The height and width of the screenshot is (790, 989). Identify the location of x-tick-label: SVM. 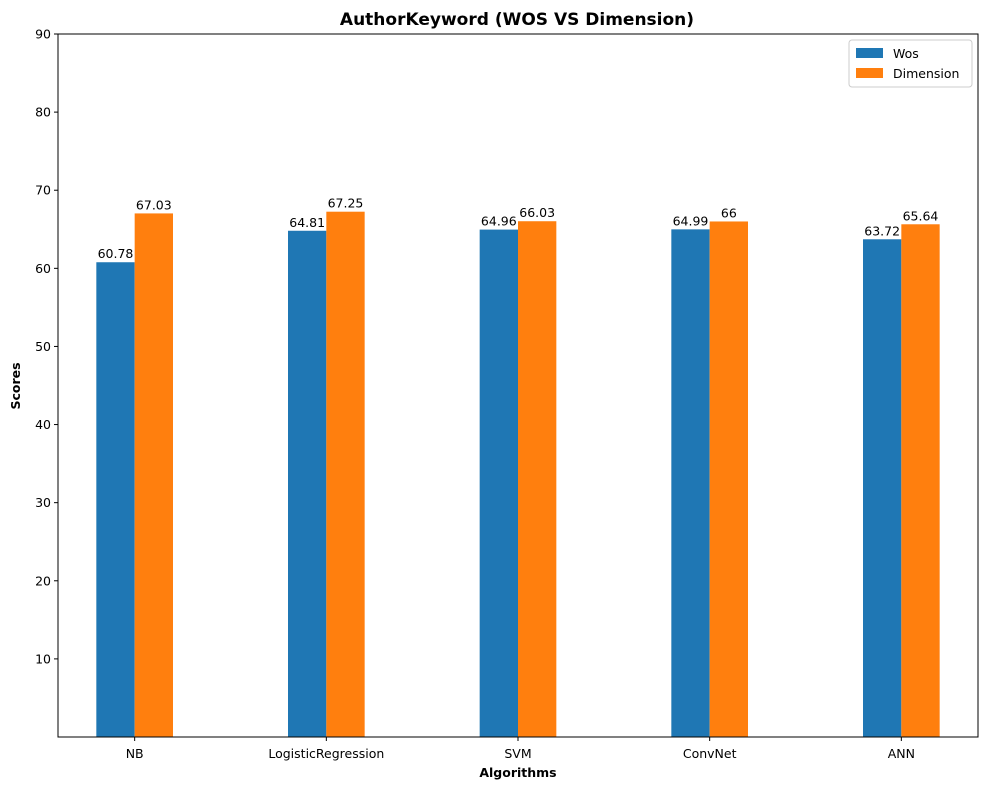
(517, 753).